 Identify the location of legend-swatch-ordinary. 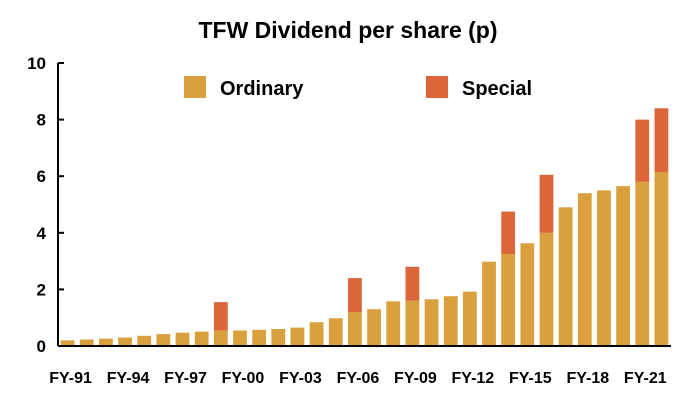
(195, 87).